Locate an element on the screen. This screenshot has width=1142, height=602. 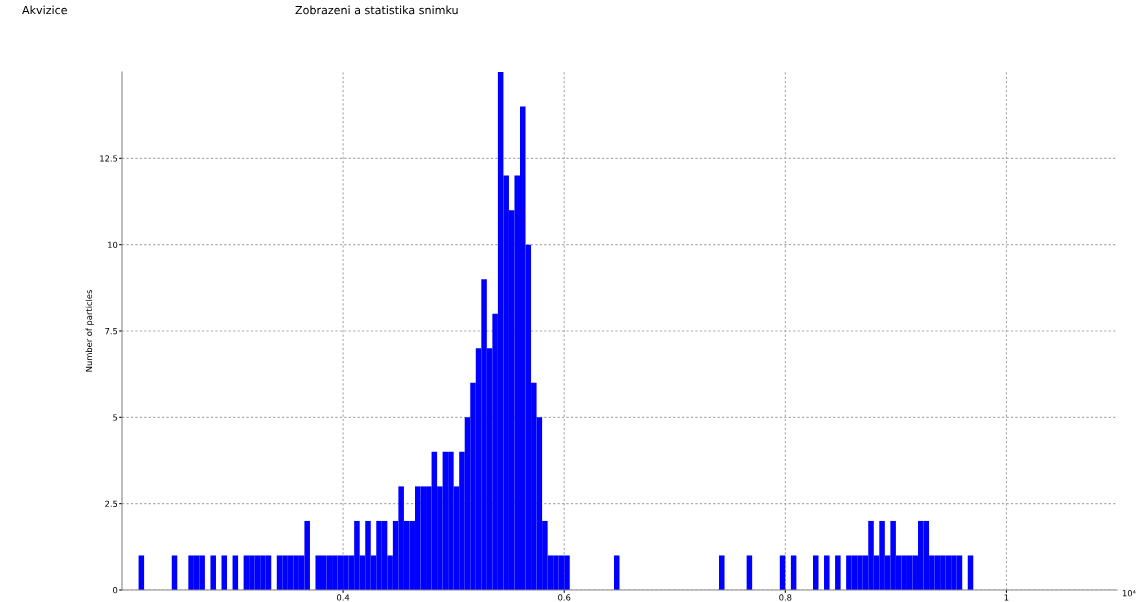
y-tick-label: 12.5 is located at coordinates (109, 158).